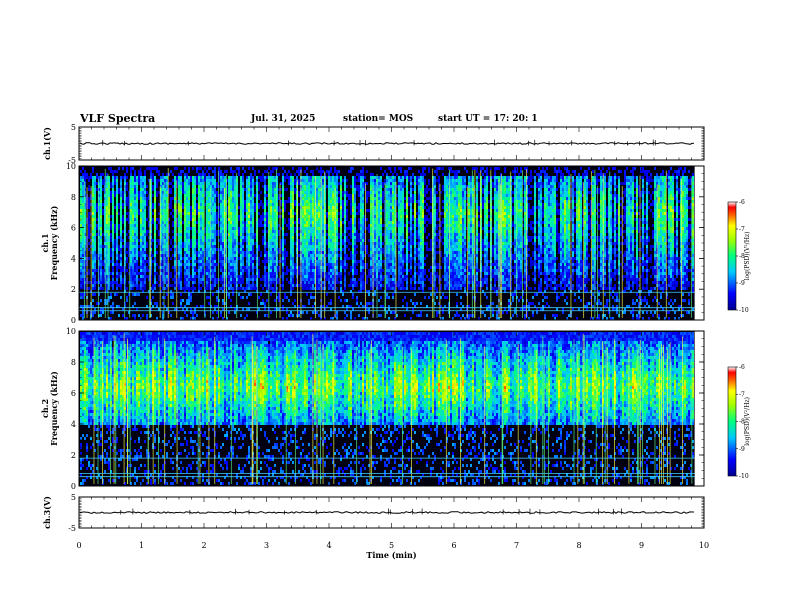  Describe the element at coordinates (266, 545) in the screenshot. I see `x-tick-label: 3` at that location.